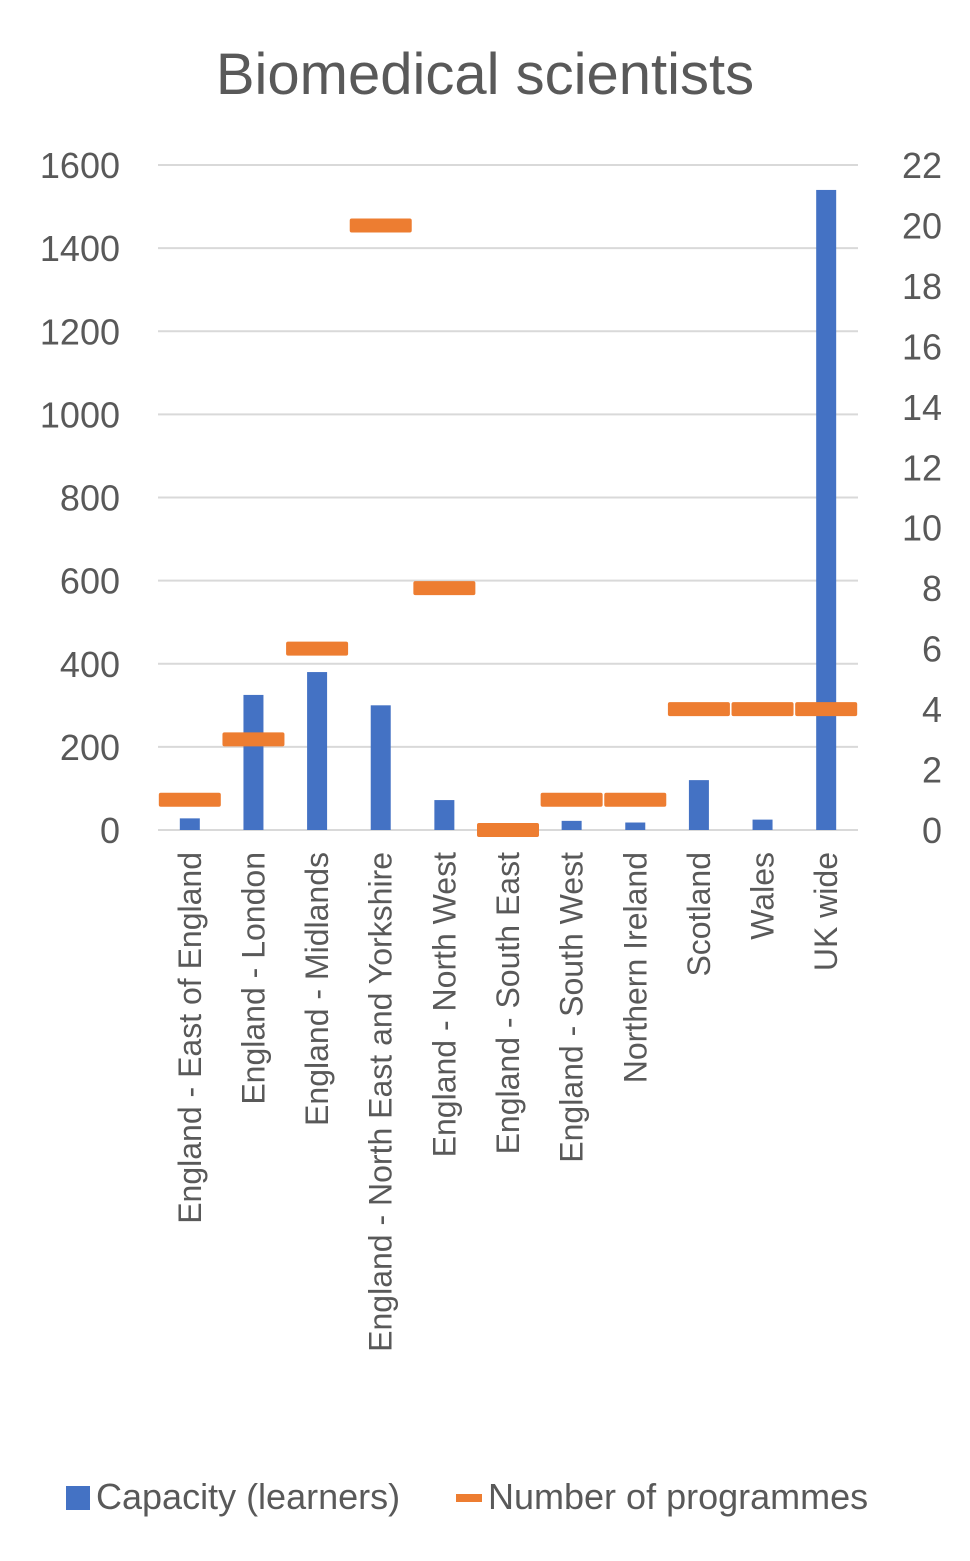 The width and height of the screenshot is (970, 1561). I want to click on category-label: UK wide, so click(826, 911).